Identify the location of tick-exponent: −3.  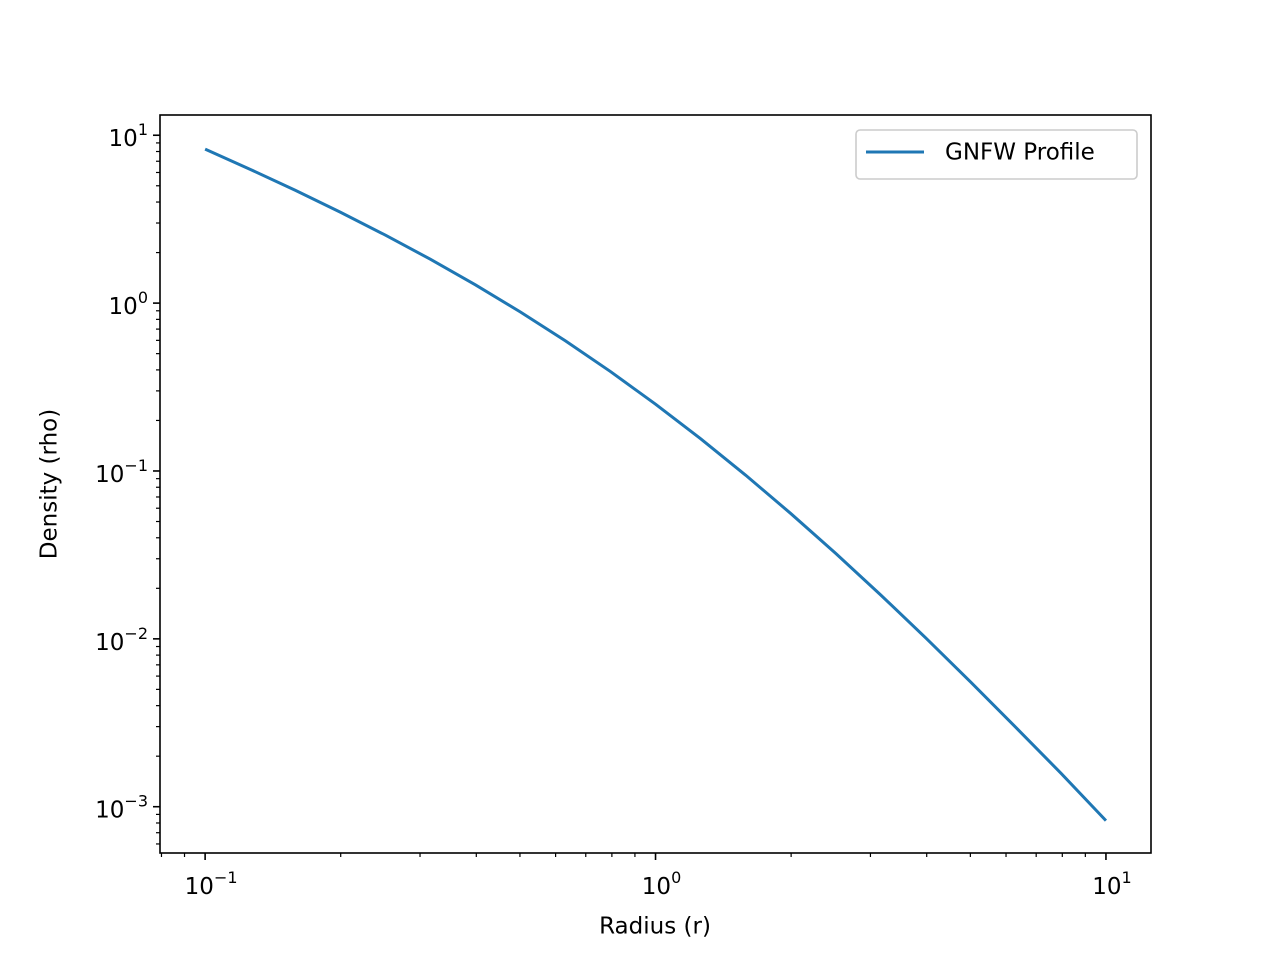
(136, 800).